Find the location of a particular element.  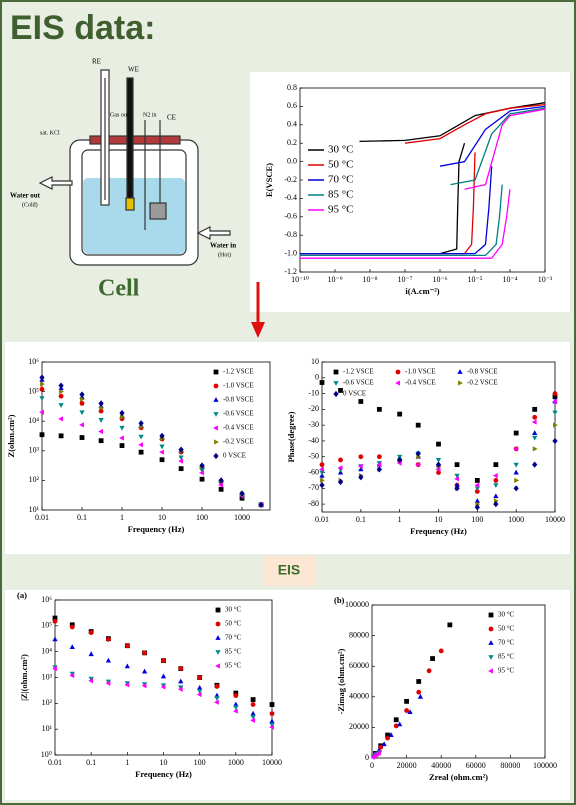

label-water-in: Water in is located at coordinates (223, 246).